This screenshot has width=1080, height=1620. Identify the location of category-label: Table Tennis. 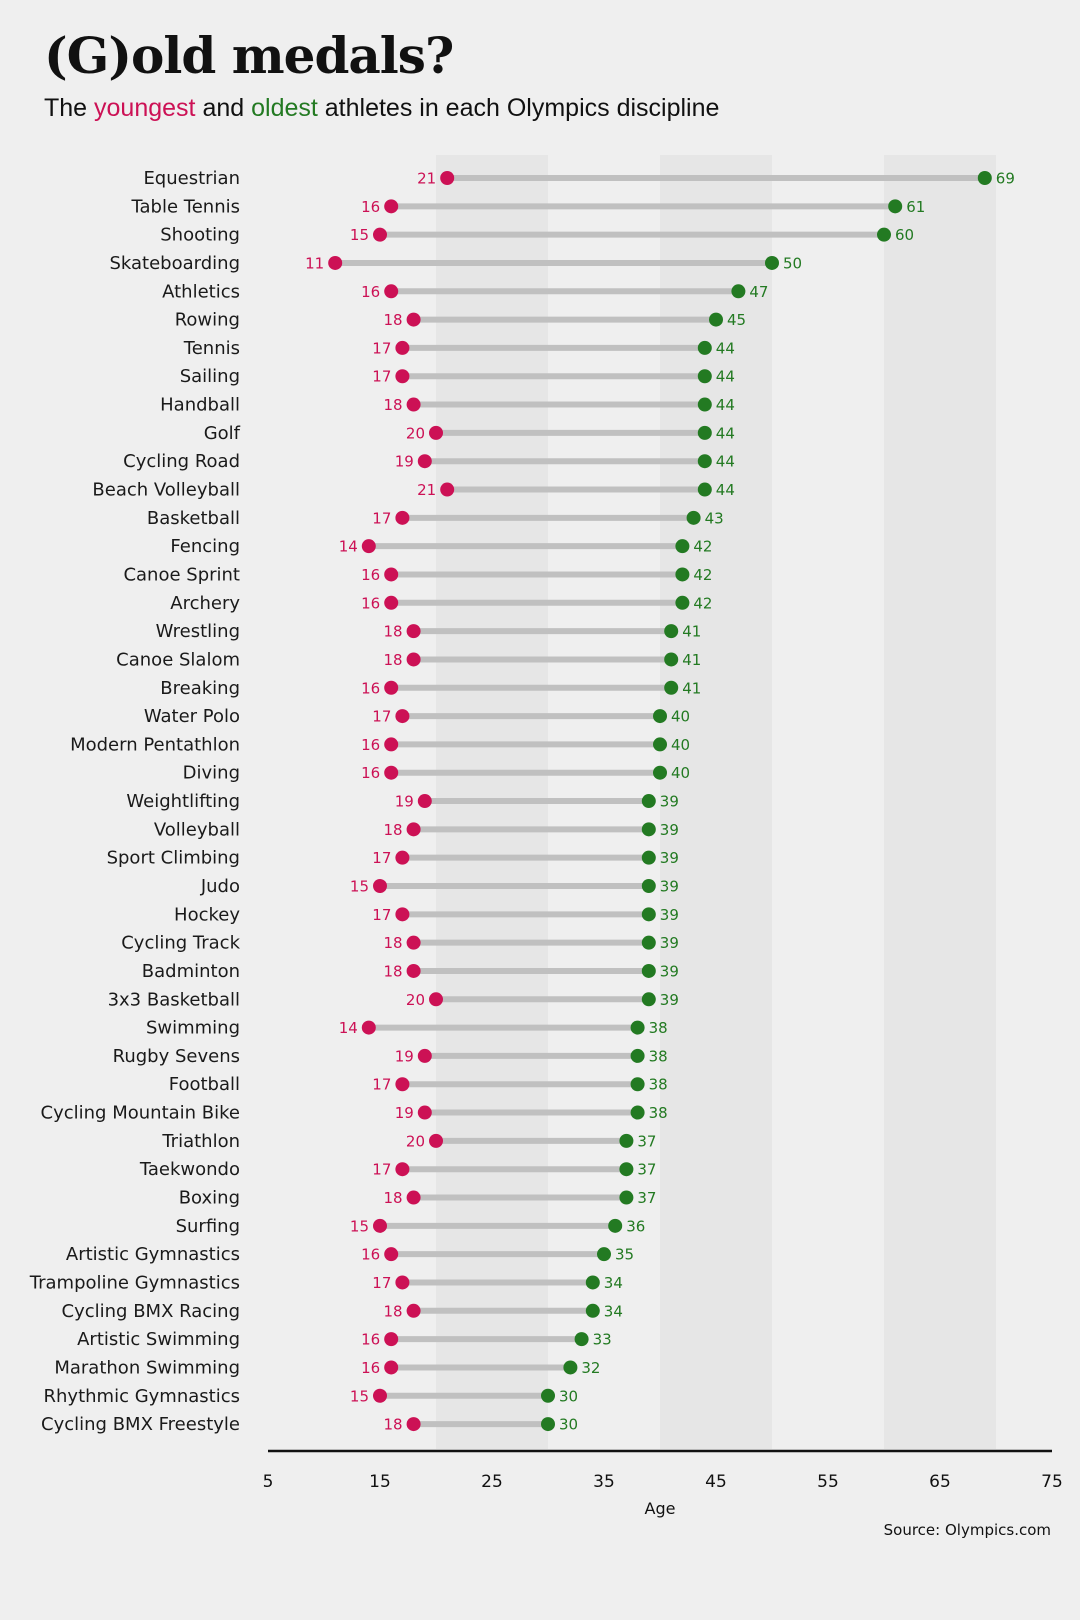
(185, 206).